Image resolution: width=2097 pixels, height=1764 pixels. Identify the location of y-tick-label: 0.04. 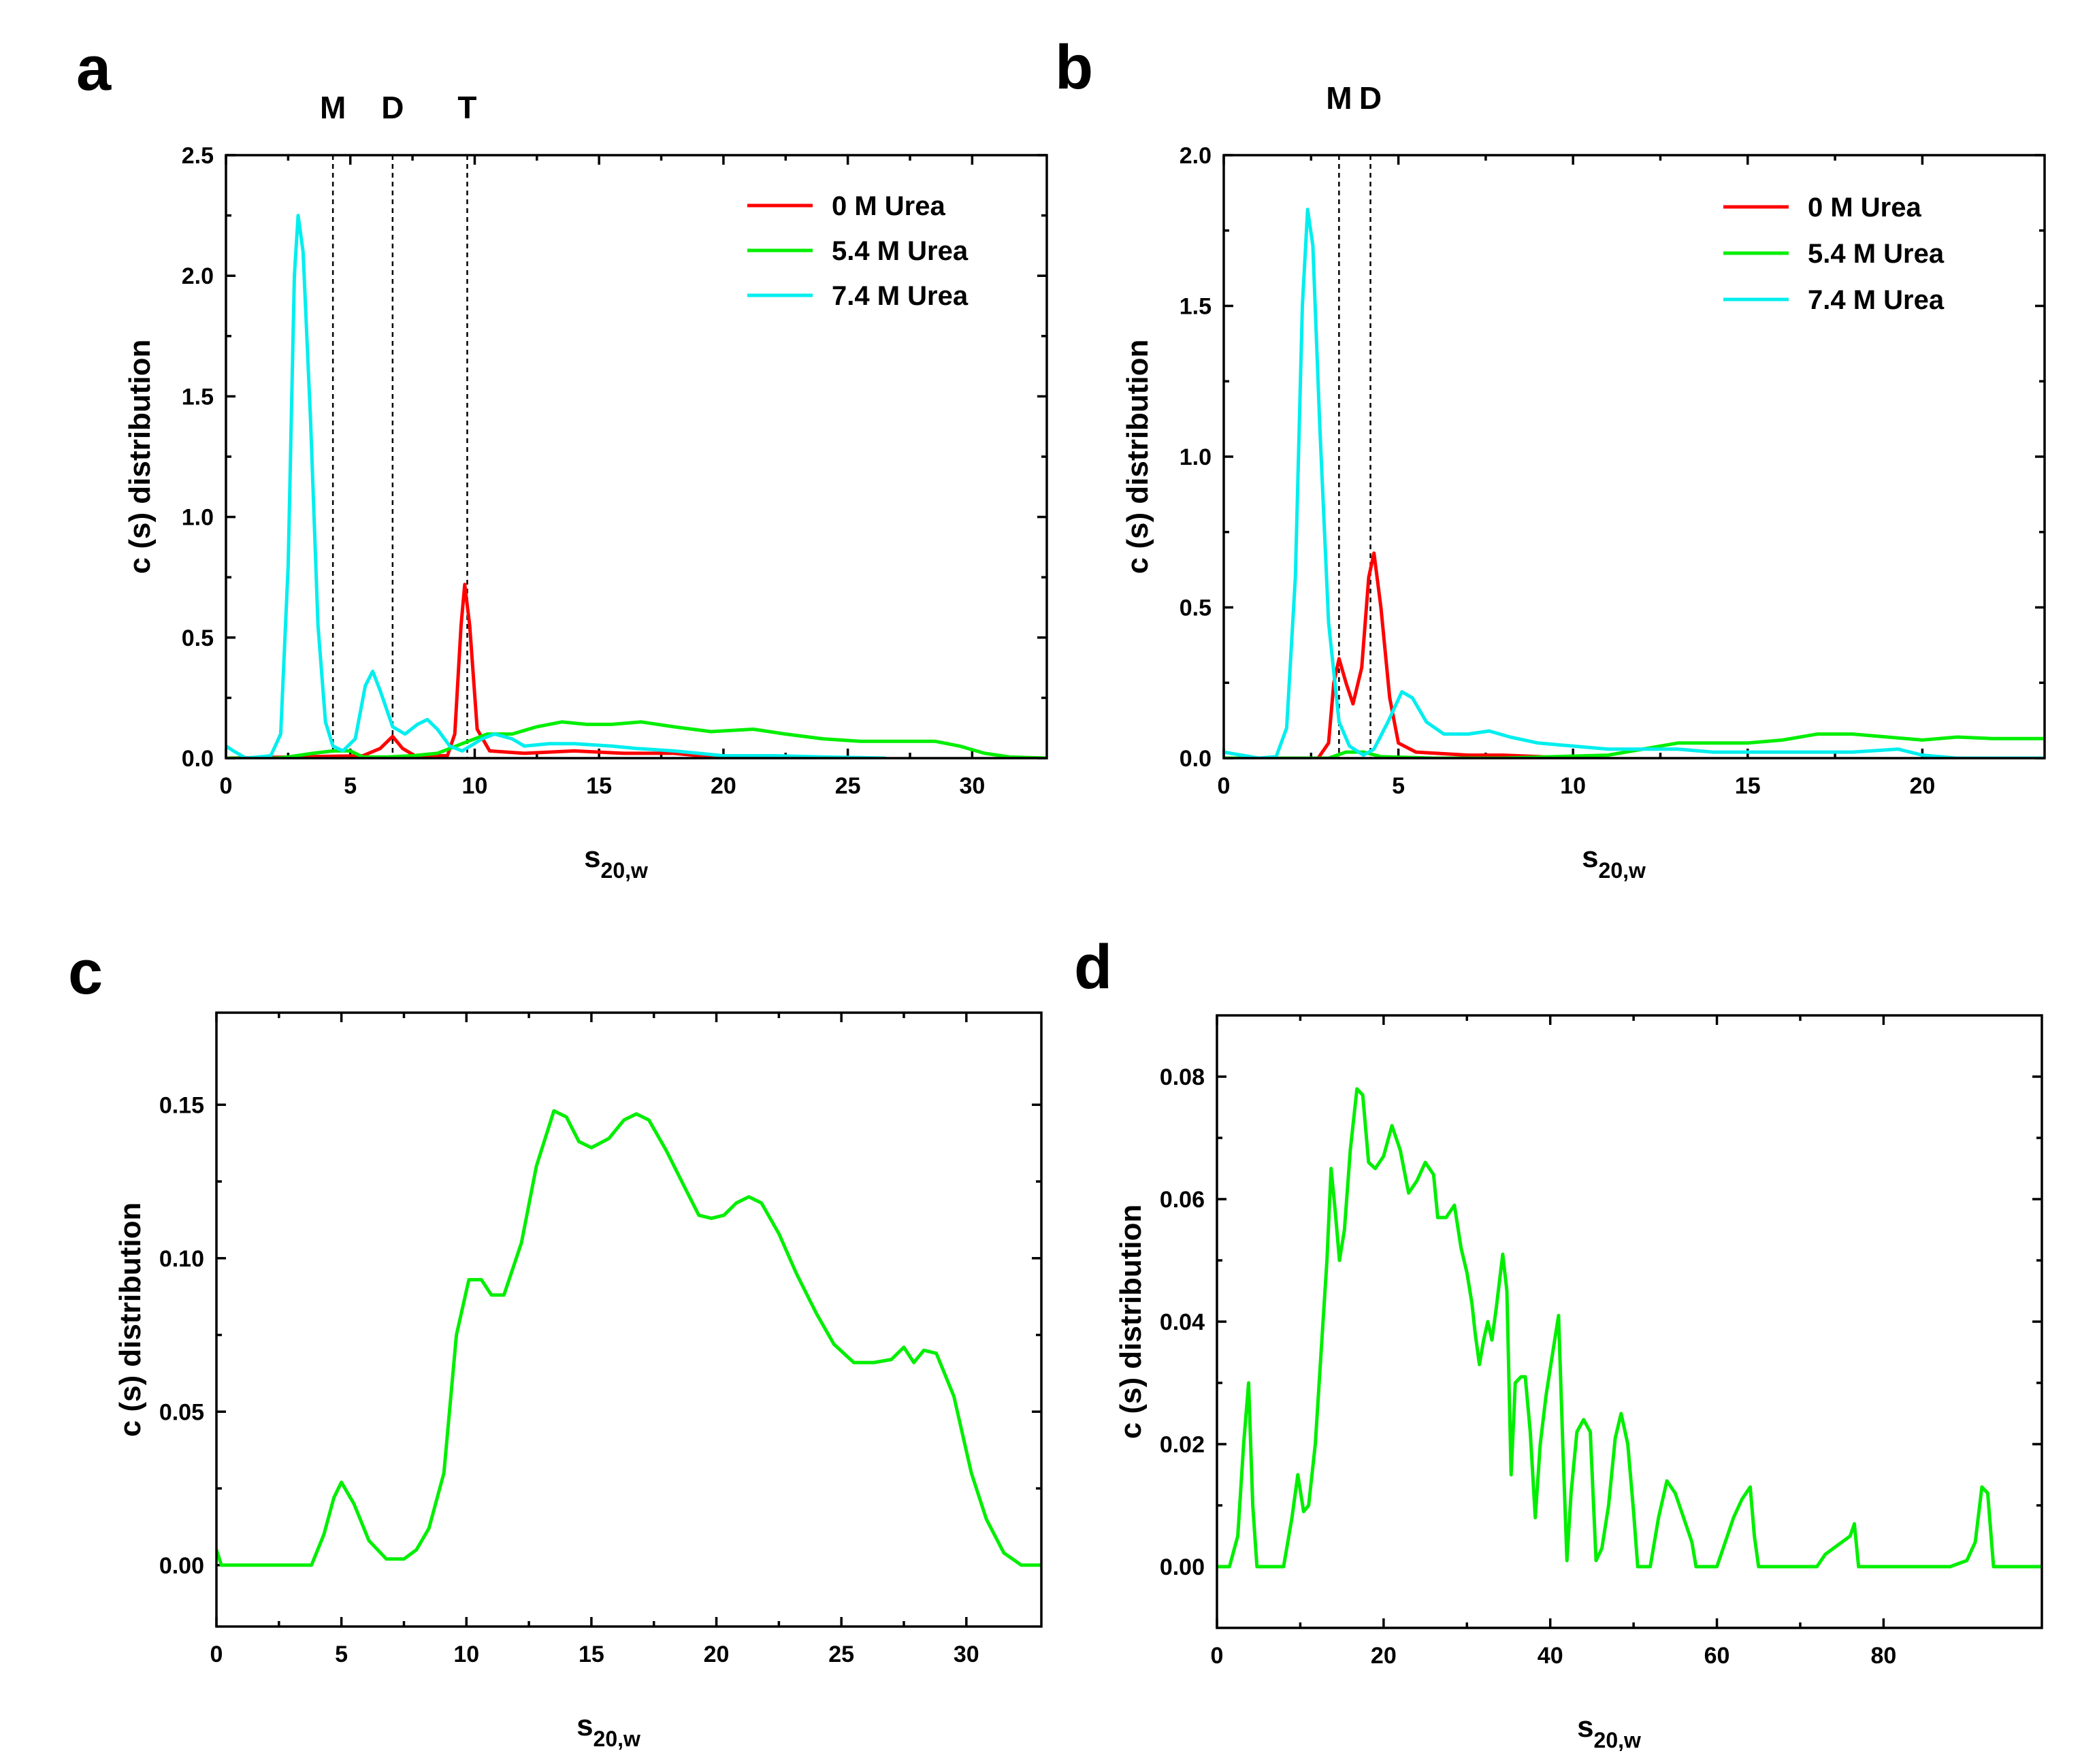
(1182, 1322).